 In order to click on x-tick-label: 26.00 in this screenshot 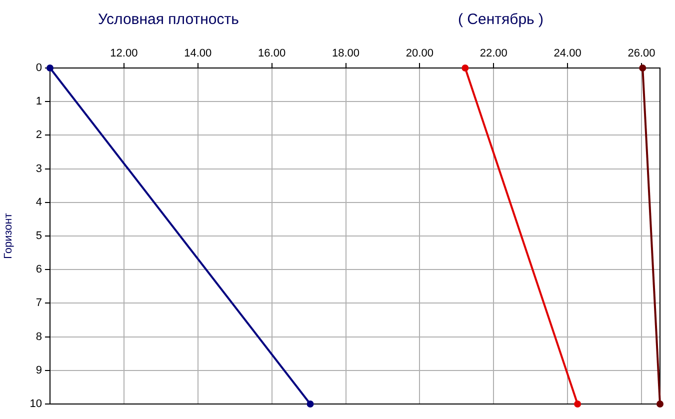, I will do `click(642, 53)`.